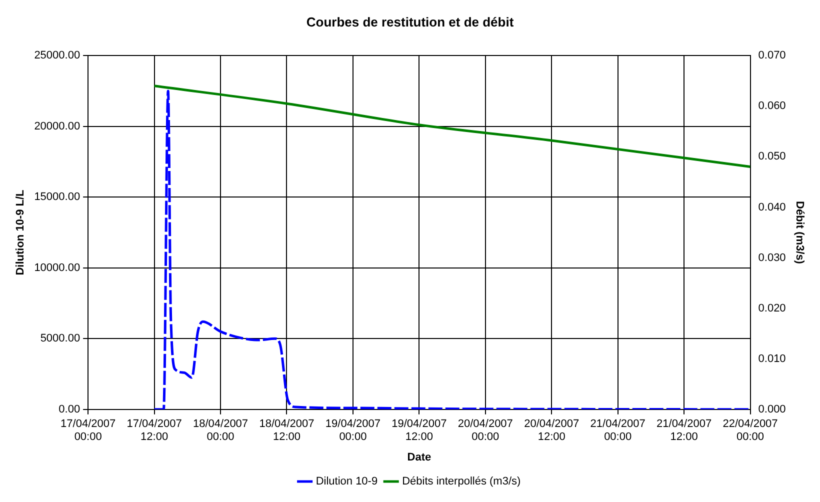  What do you see at coordinates (618, 431) in the screenshot?
I see `x-tick-label: 21/04/2007 00:00` at bounding box center [618, 431].